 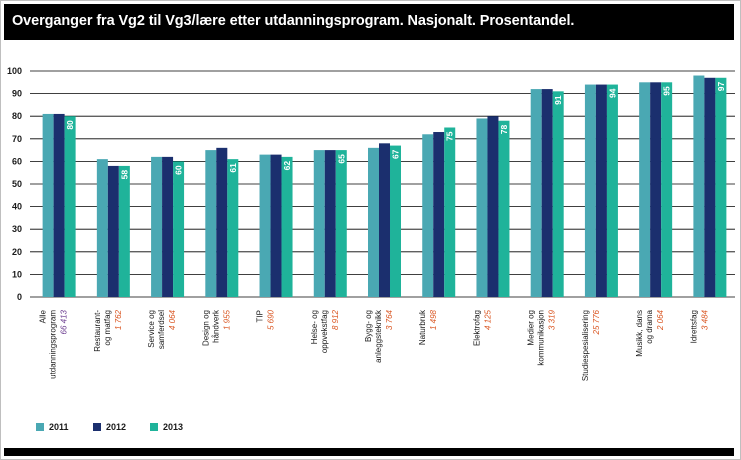 I want to click on category-label: og drama, so click(x=649, y=326).